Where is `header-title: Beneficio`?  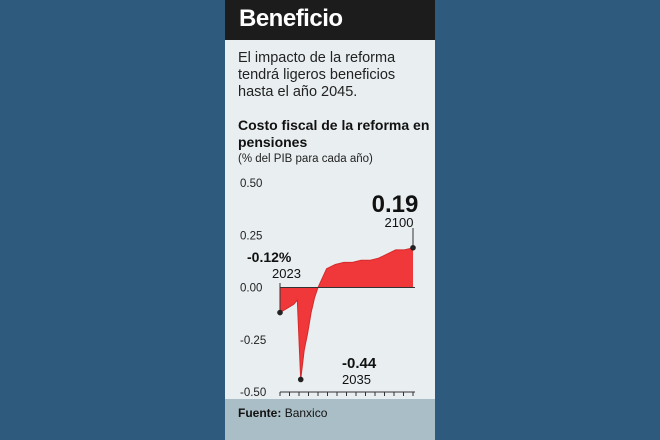
header-title: Beneficio is located at coordinates (291, 18).